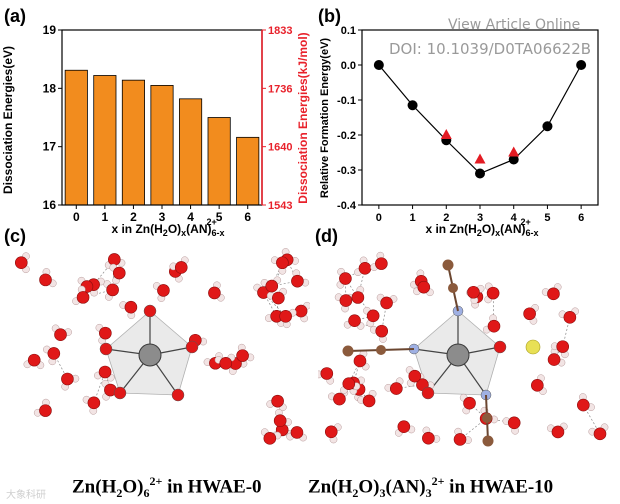 This screenshot has width=620, height=504. I want to click on doi-link: DOI: 10.1039/D0TA06622B, so click(490, 49).